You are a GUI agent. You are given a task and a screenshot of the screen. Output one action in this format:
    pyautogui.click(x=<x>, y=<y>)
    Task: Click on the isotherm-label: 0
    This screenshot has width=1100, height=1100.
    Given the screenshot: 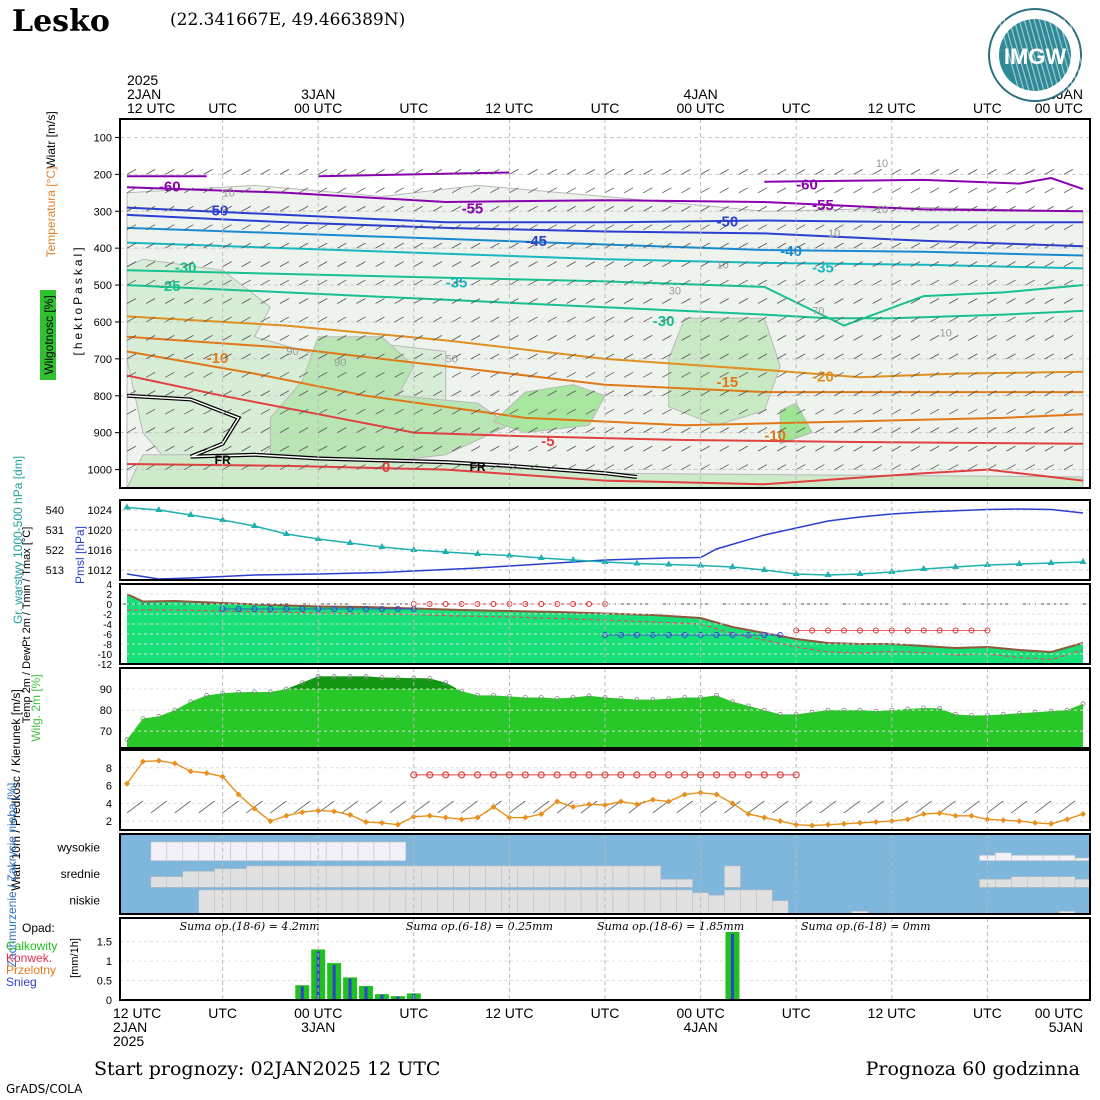 What is the action you would take?
    pyautogui.click(x=386, y=467)
    